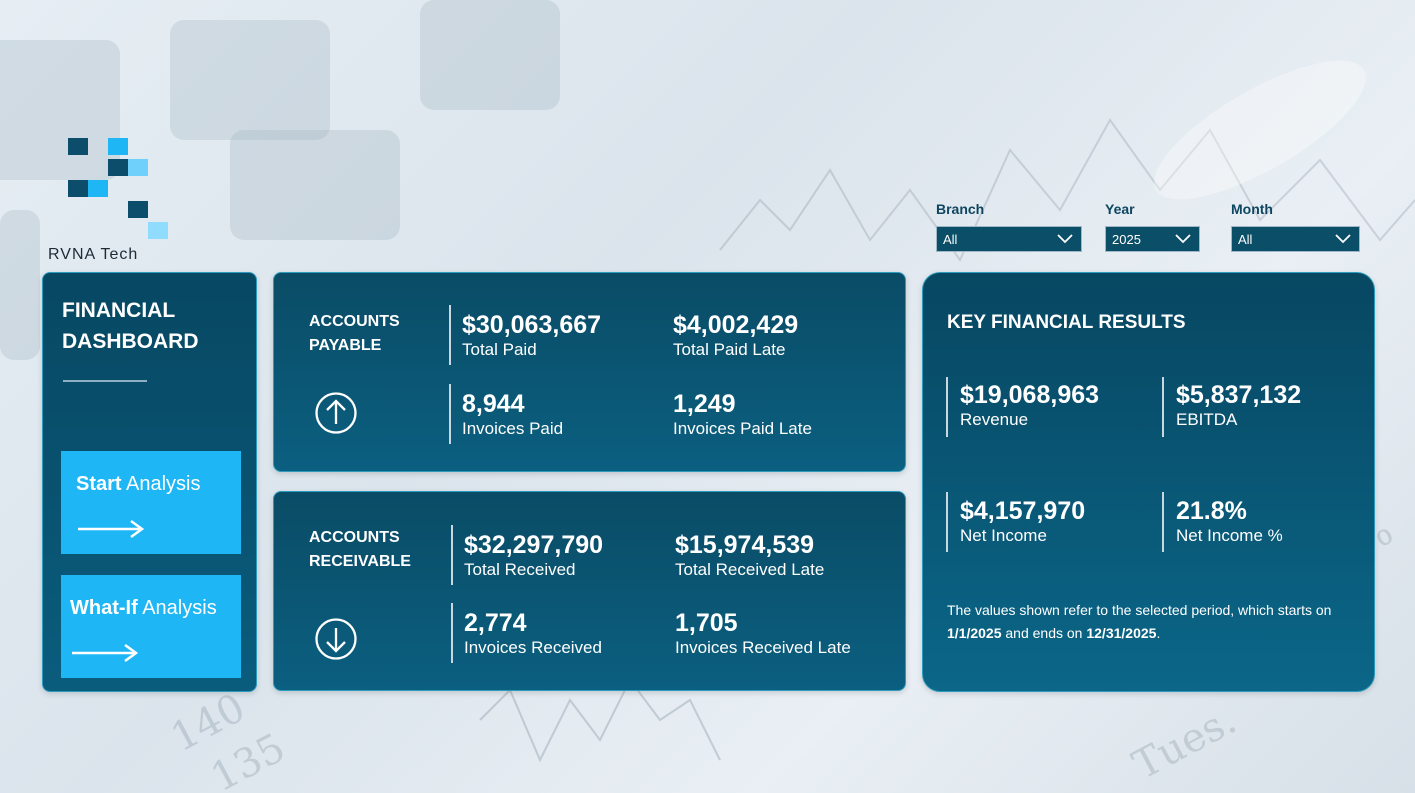  I want to click on branch-dropdown-value: All, so click(950, 239).